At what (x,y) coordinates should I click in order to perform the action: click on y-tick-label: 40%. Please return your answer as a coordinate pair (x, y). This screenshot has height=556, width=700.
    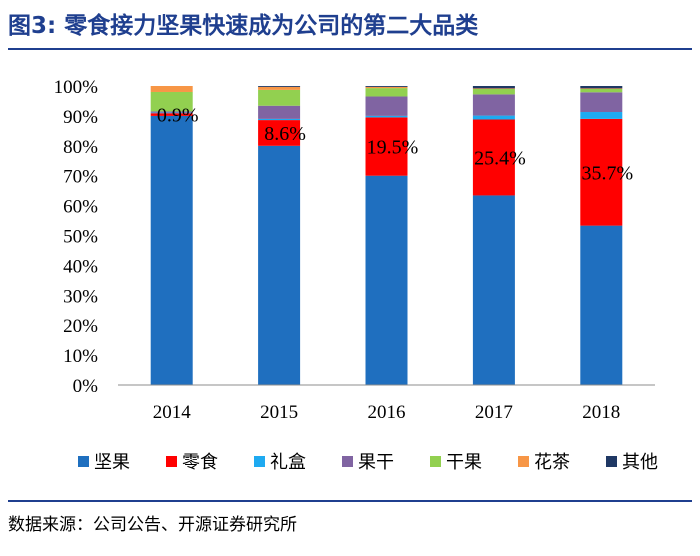
    Looking at the image, I should click on (80, 266).